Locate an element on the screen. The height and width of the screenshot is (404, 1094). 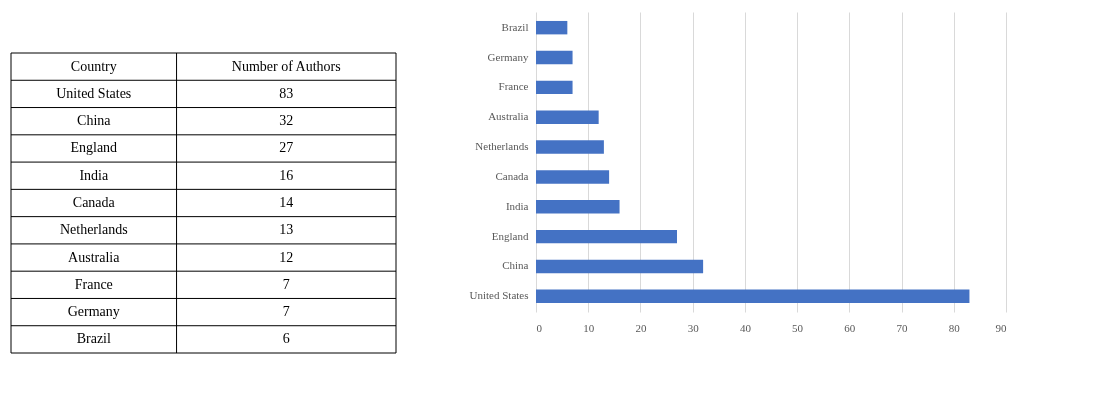
x-tick-label: 80 is located at coordinates (954, 327).